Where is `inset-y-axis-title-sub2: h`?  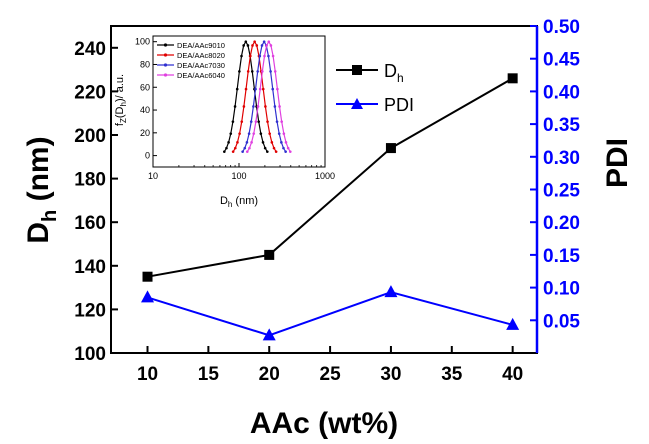 inset-y-axis-title-sub2: h is located at coordinates (123, 104).